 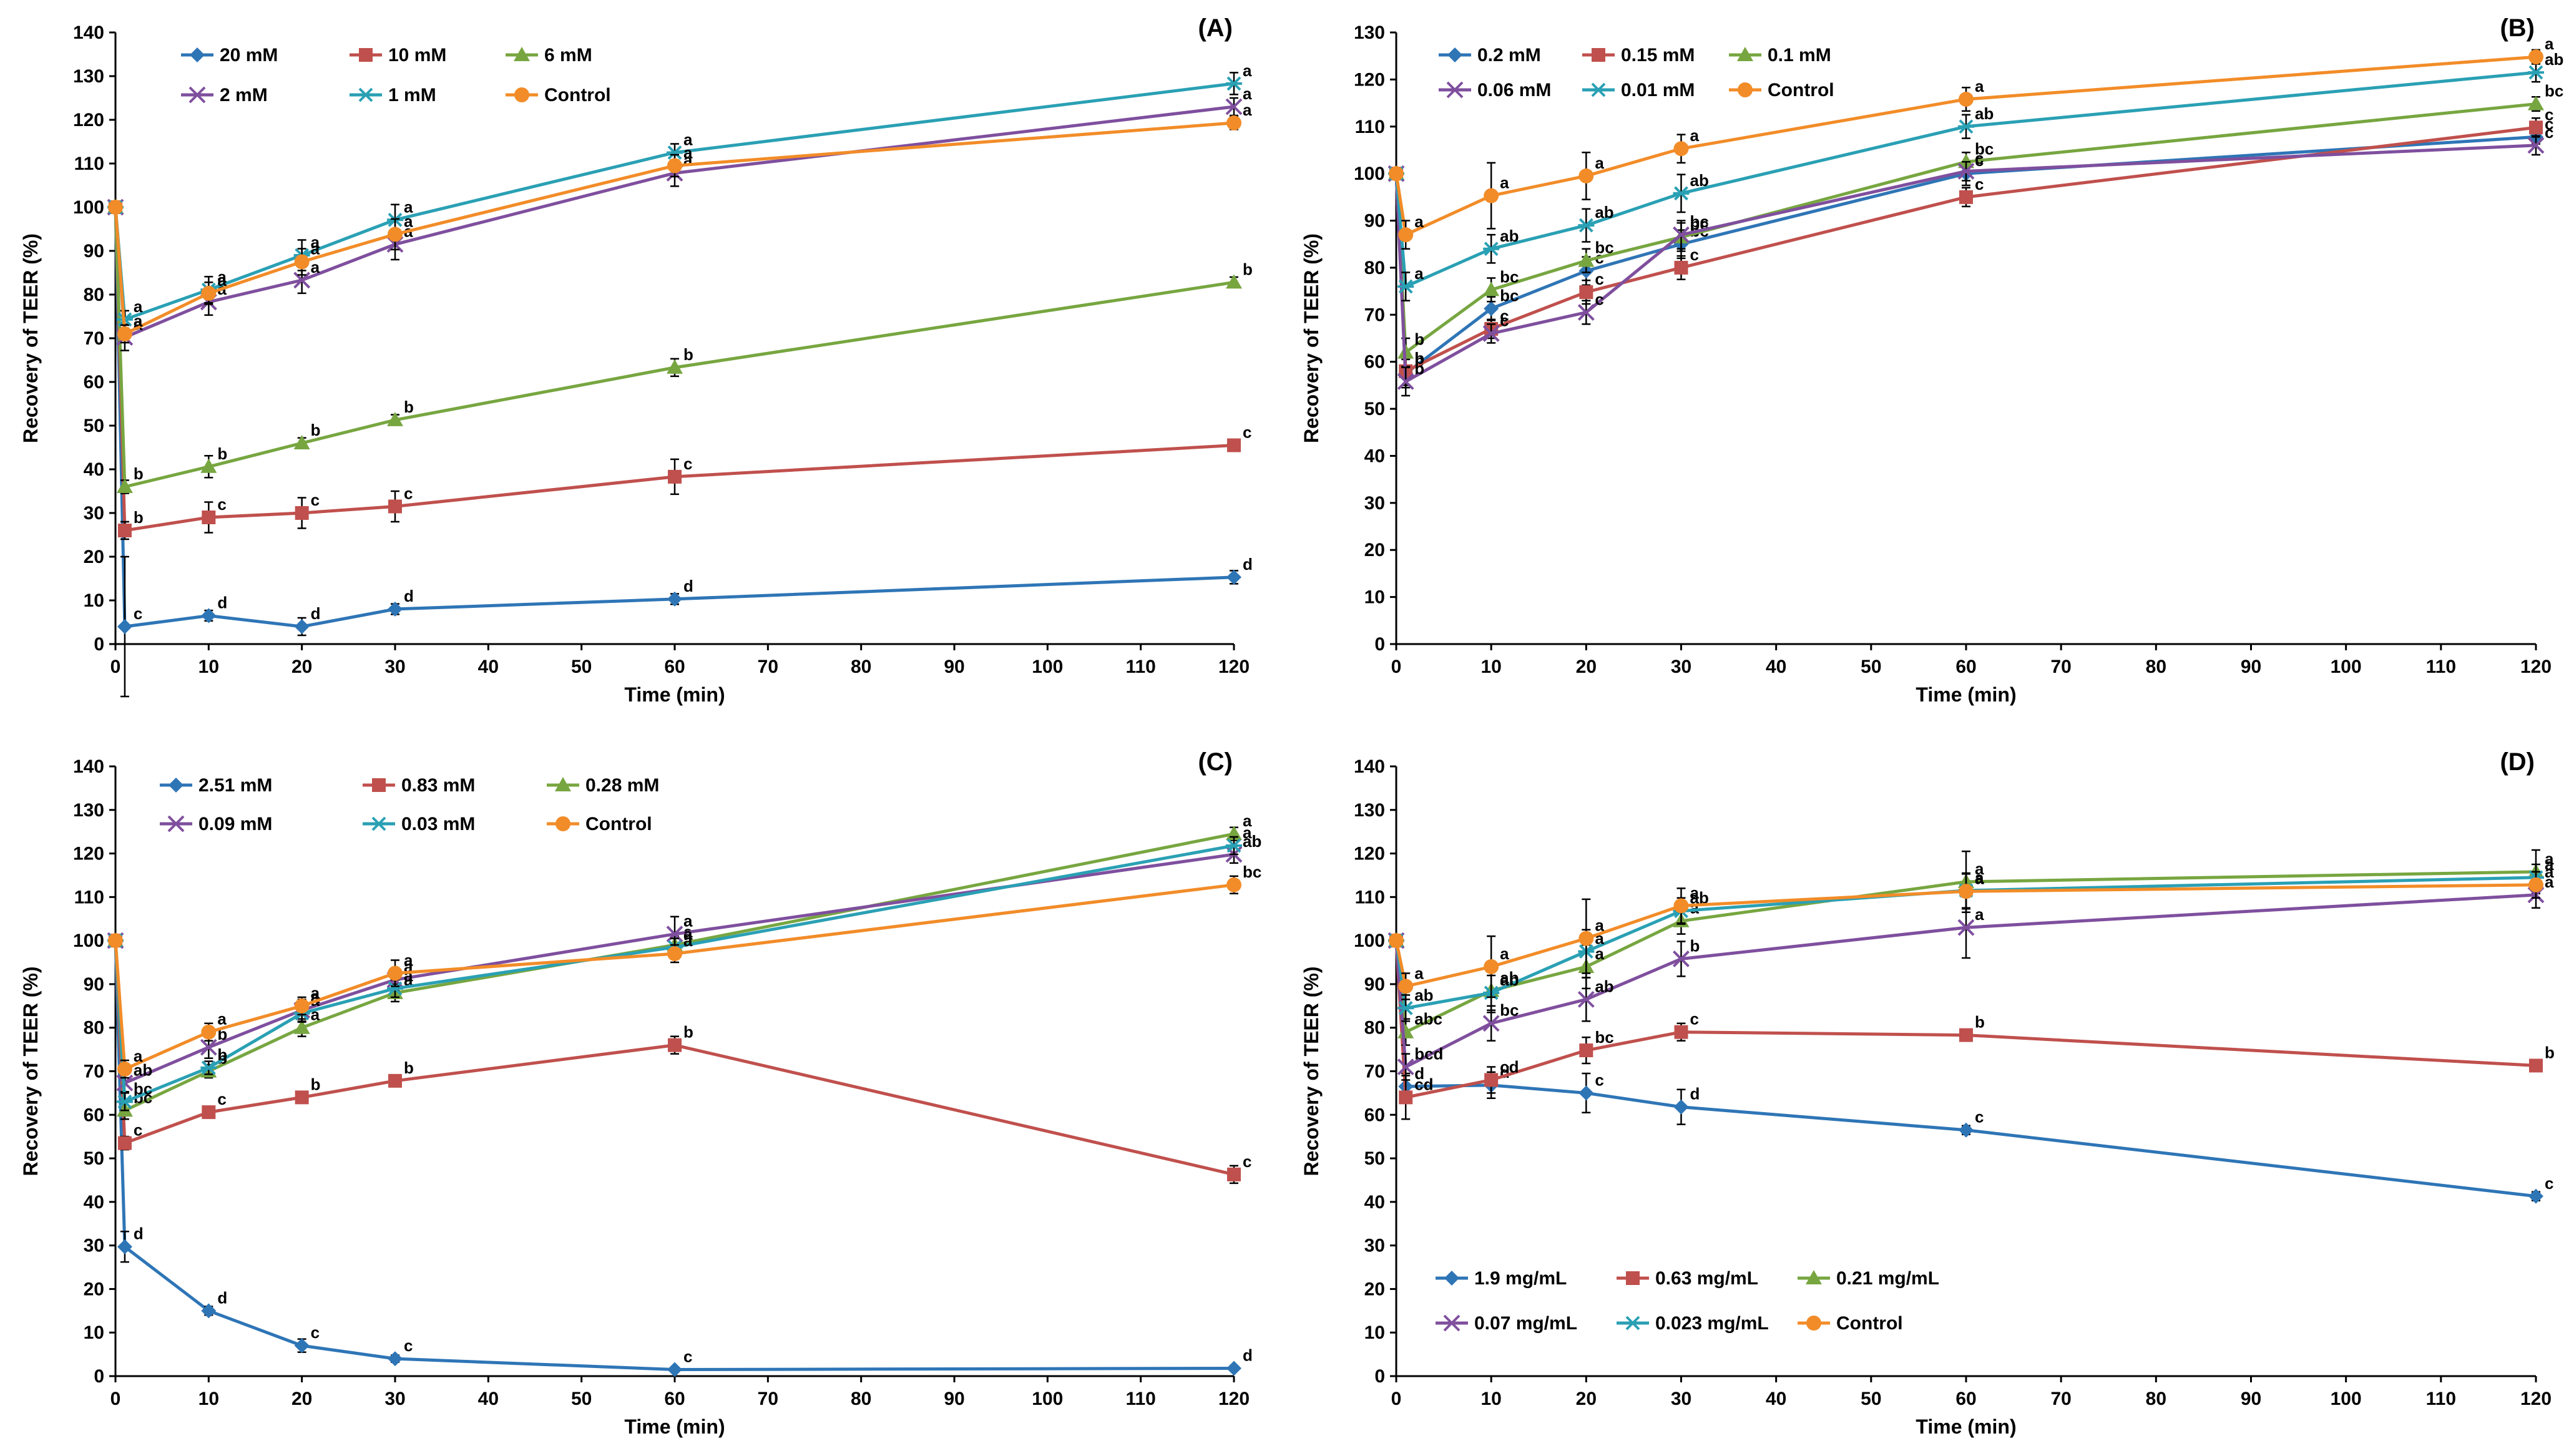 I want to click on y-tick-label: 120, so click(x=88, y=120).